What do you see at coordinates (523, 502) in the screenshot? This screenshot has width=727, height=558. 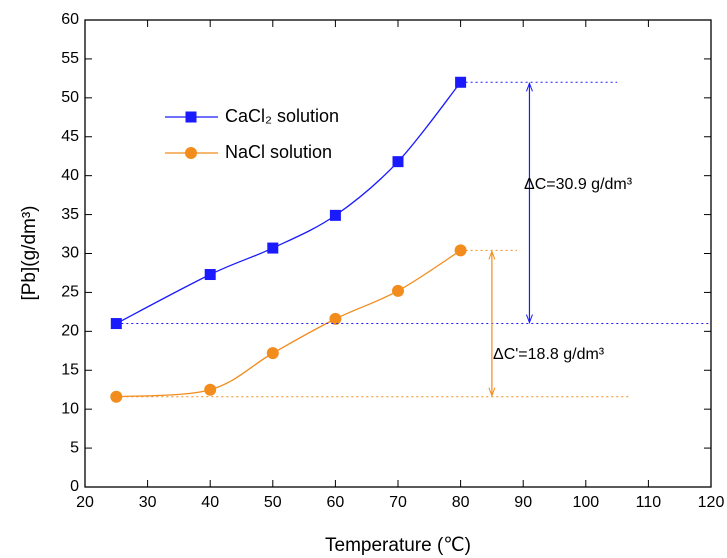 I see `x-tick-label: 90` at bounding box center [523, 502].